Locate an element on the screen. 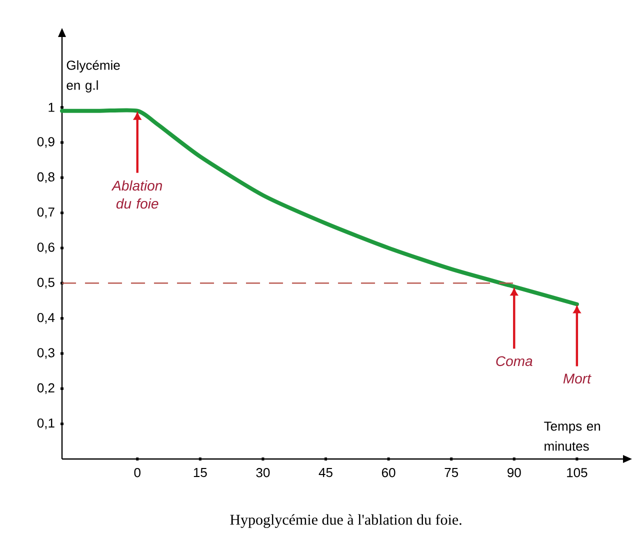 The width and height of the screenshot is (643, 541). y-tick-label: 0,1 is located at coordinates (45, 424).